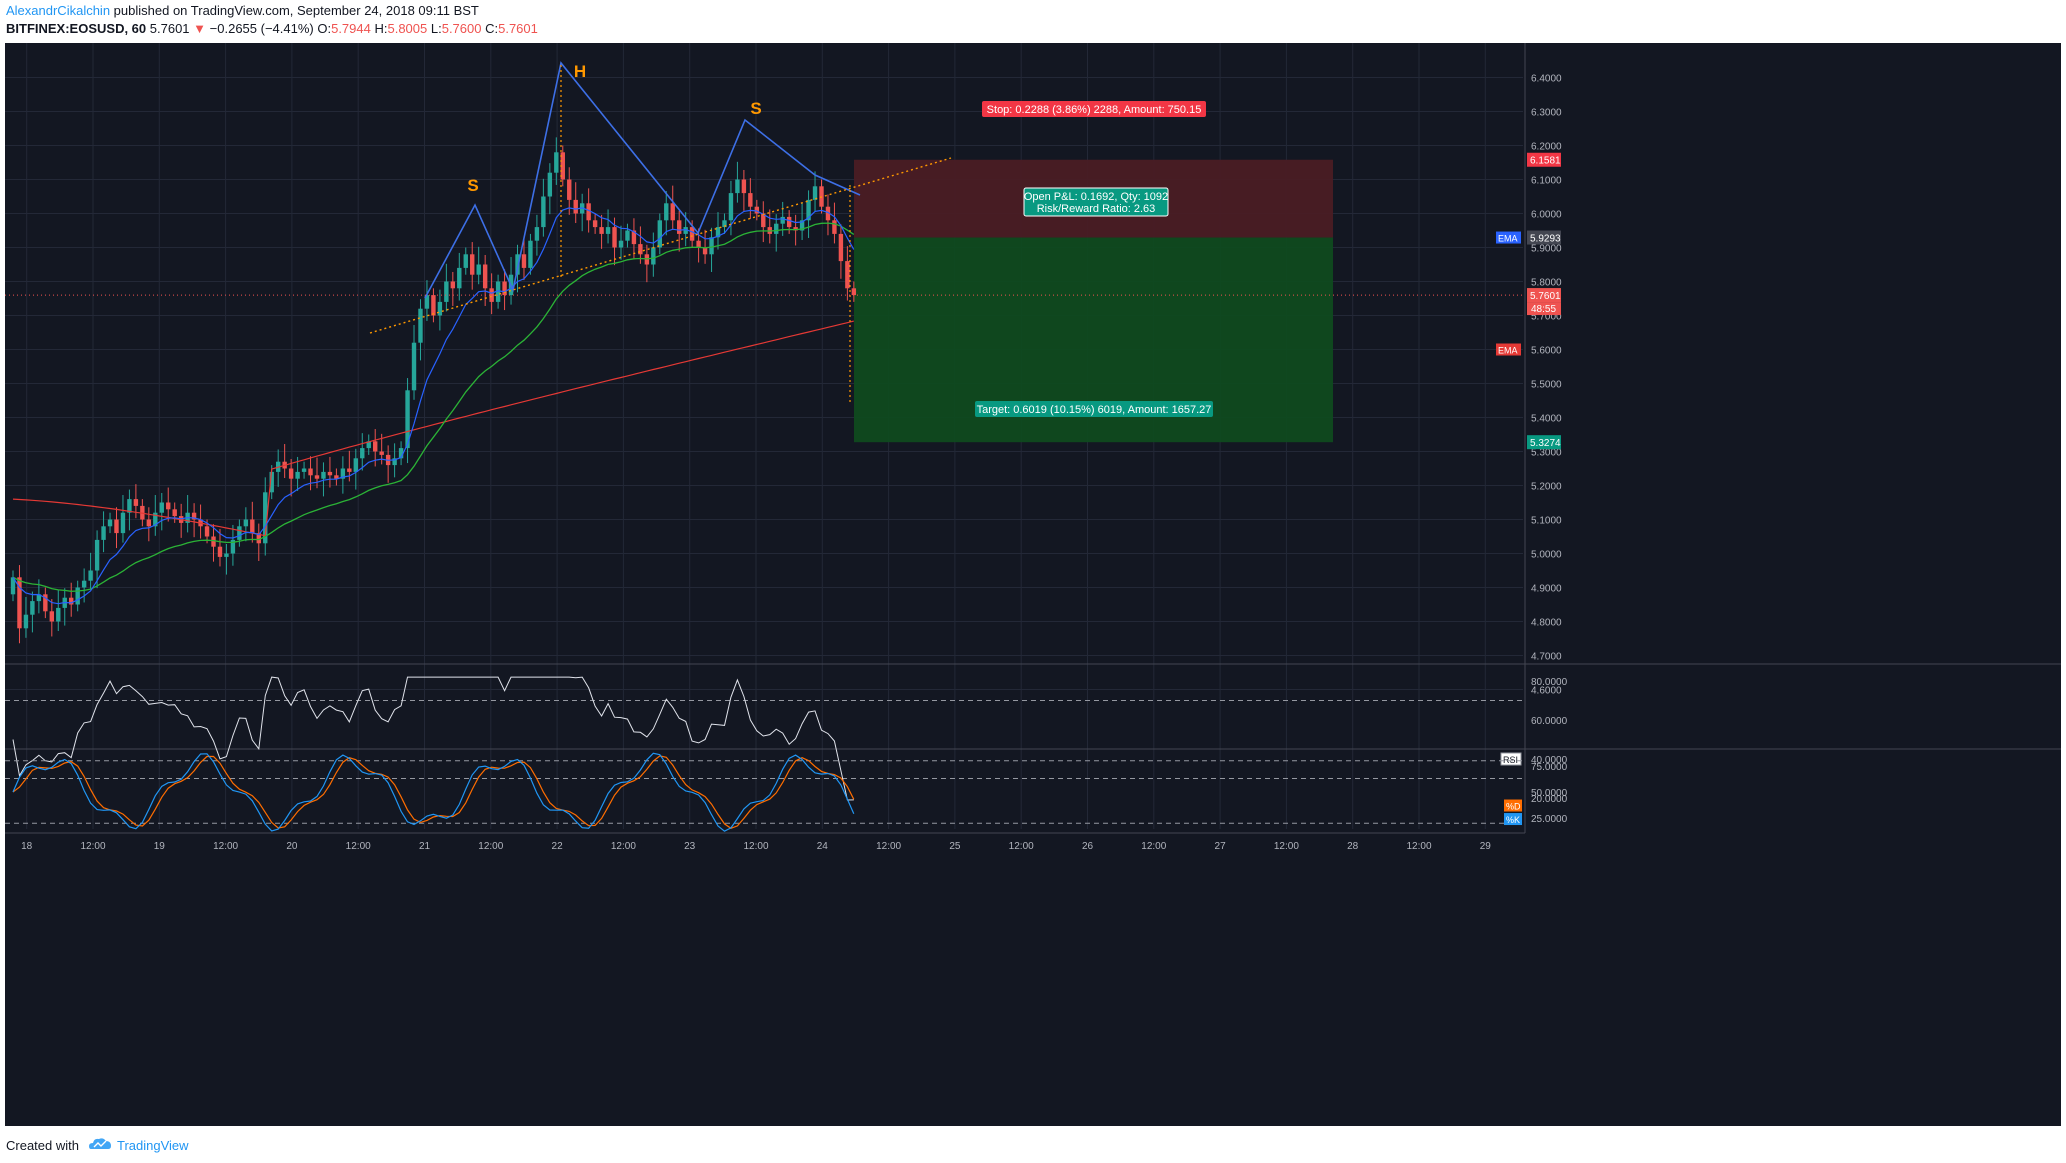 The width and height of the screenshot is (2066, 1163). What do you see at coordinates (1096, 197) in the screenshot?
I see `pnl-label: Open P&L: 0.1692, Qty: 1092` at bounding box center [1096, 197].